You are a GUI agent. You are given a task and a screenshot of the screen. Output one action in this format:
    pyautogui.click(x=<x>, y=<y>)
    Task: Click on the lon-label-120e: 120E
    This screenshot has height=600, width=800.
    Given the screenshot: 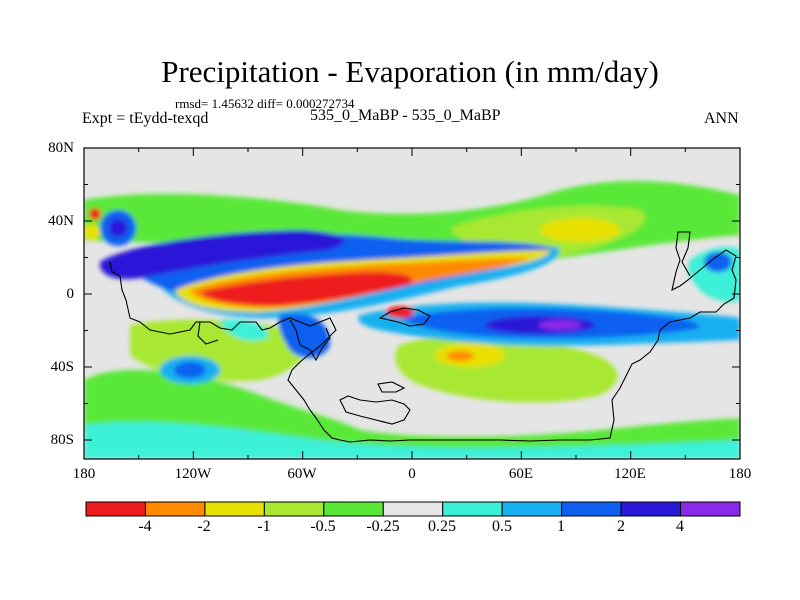 What is the action you would take?
    pyautogui.click(x=630, y=474)
    